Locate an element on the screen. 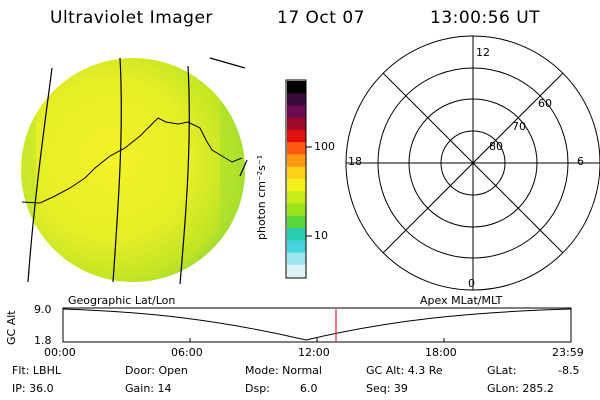  info-glon: GLon: 285.2 is located at coordinates (520, 388).